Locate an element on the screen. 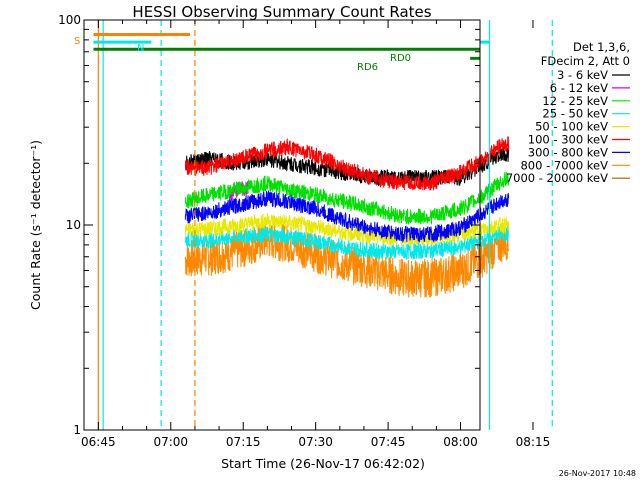 The height and width of the screenshot is (480, 640). flag-label-rd0: RD0 is located at coordinates (400, 58).